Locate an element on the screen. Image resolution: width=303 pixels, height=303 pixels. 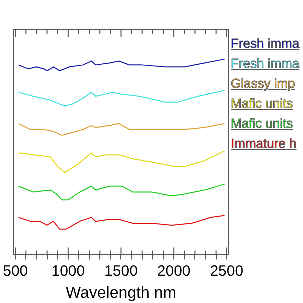
x-tick-label: 500 is located at coordinates (15, 271).